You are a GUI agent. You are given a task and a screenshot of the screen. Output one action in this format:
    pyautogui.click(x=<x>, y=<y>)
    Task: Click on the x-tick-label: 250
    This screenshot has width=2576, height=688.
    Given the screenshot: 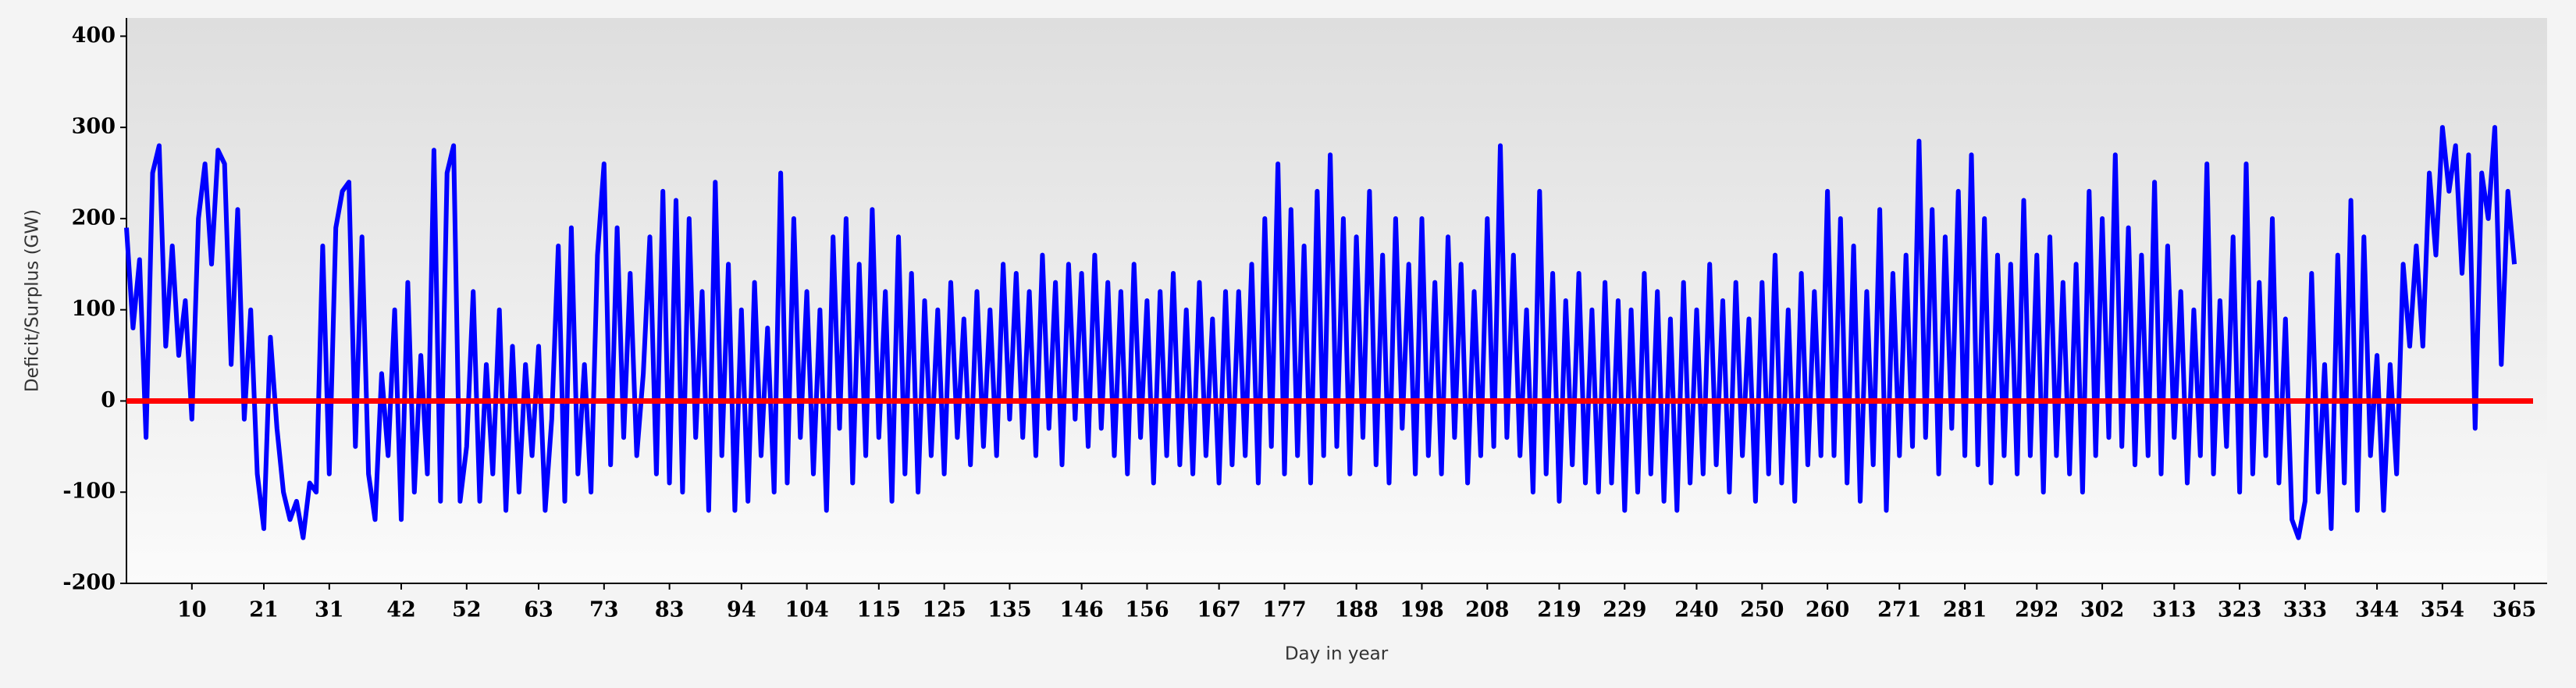 What is the action you would take?
    pyautogui.click(x=1762, y=610)
    